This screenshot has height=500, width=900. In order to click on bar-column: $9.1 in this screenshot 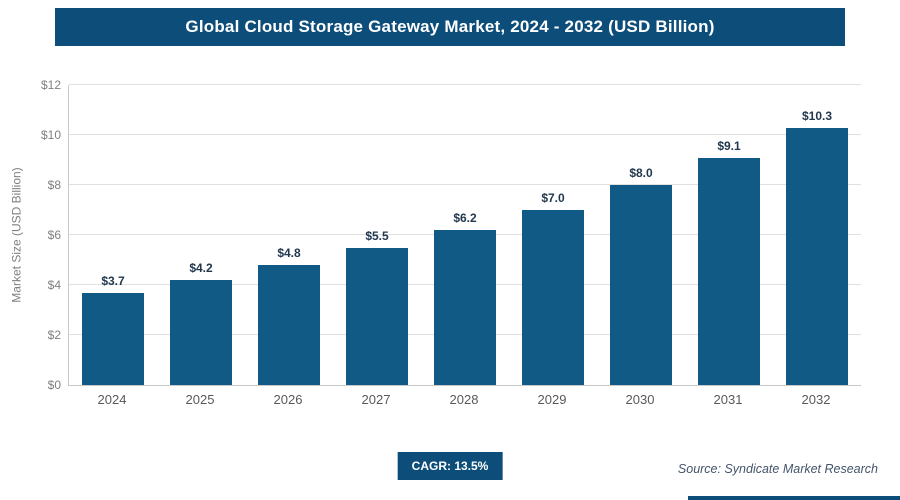, I will do `click(729, 235)`.